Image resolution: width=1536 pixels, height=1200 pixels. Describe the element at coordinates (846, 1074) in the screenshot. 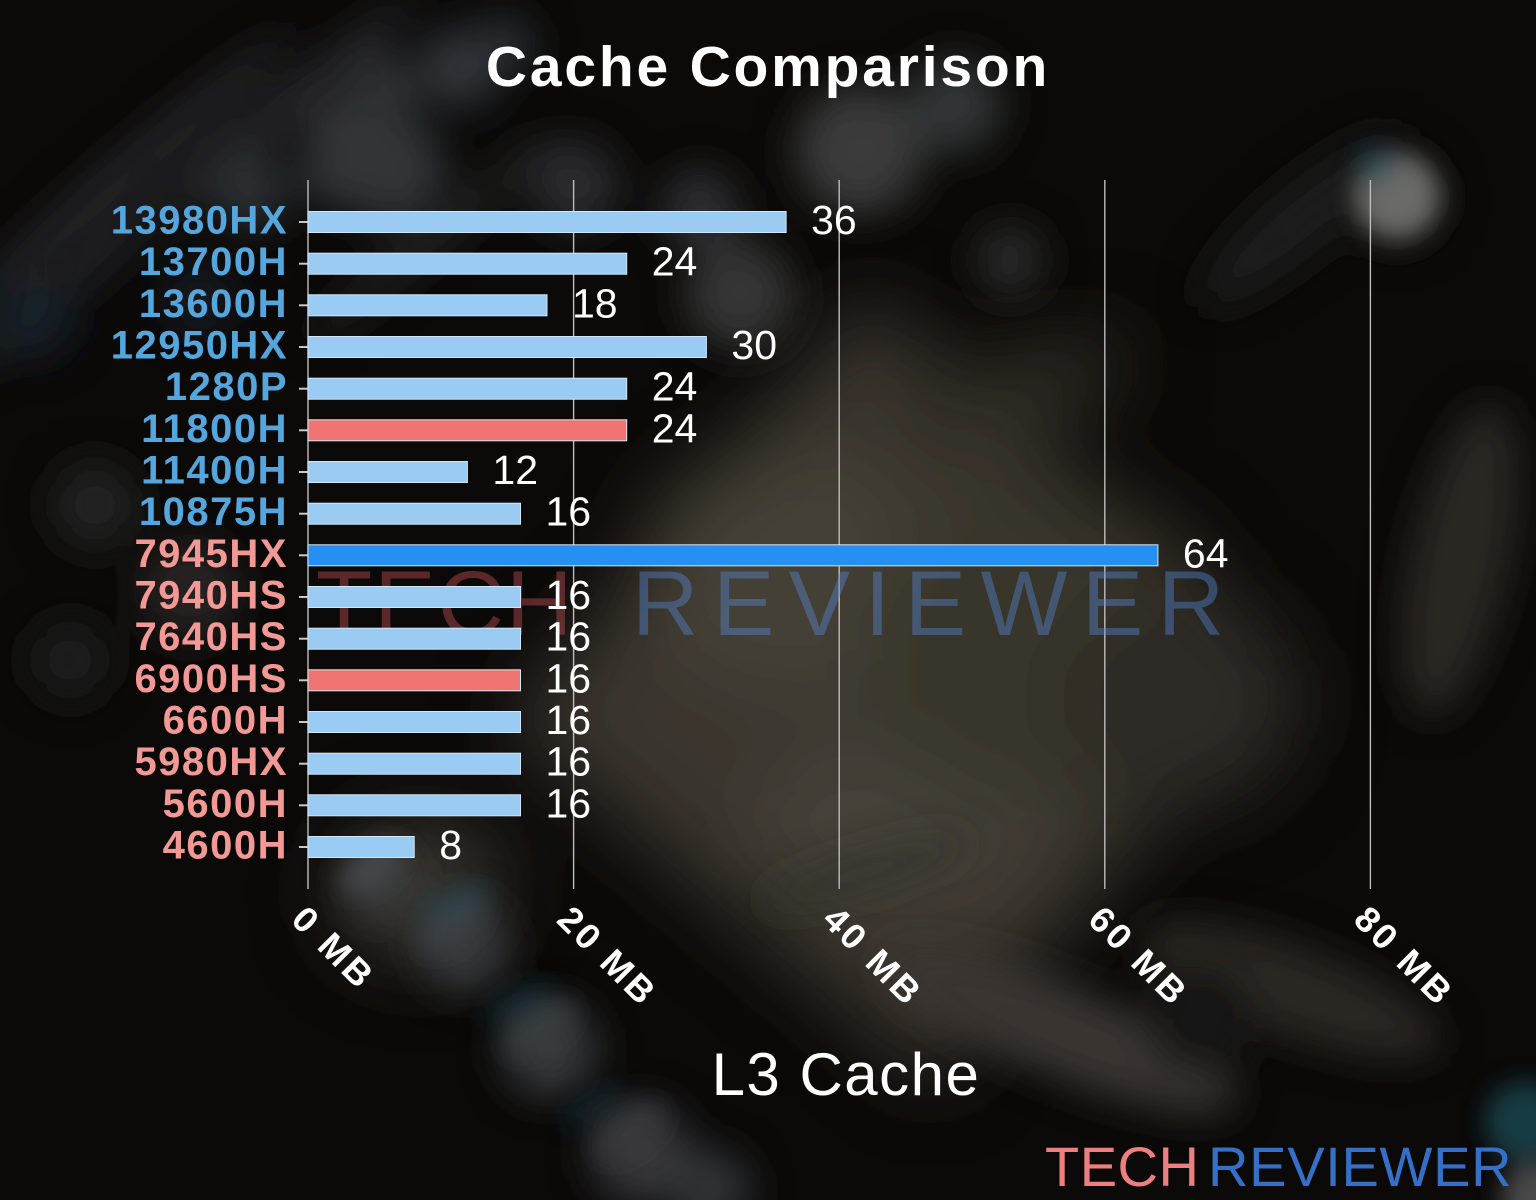

I see `svg-text: L3 Cache` at that location.